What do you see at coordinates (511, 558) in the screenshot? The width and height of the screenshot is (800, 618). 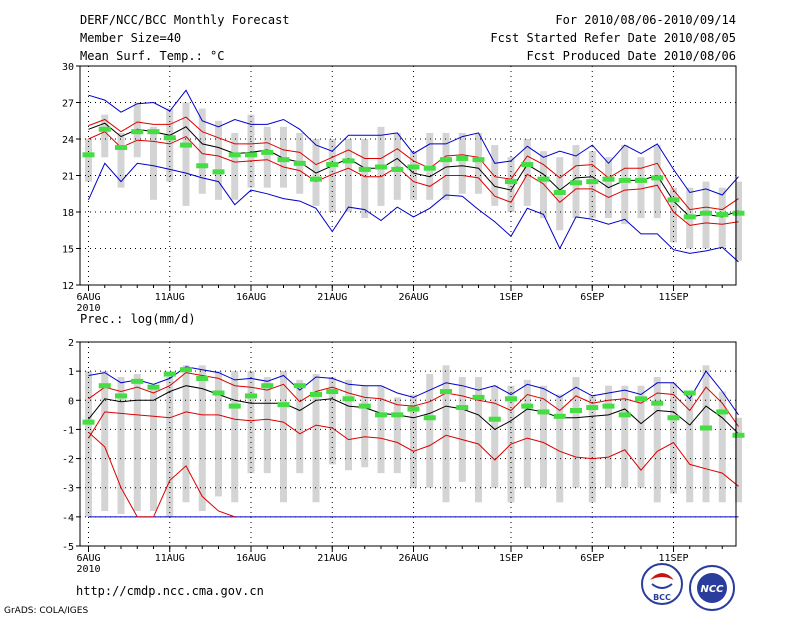 I see `x-tick-label: 1SEP` at bounding box center [511, 558].